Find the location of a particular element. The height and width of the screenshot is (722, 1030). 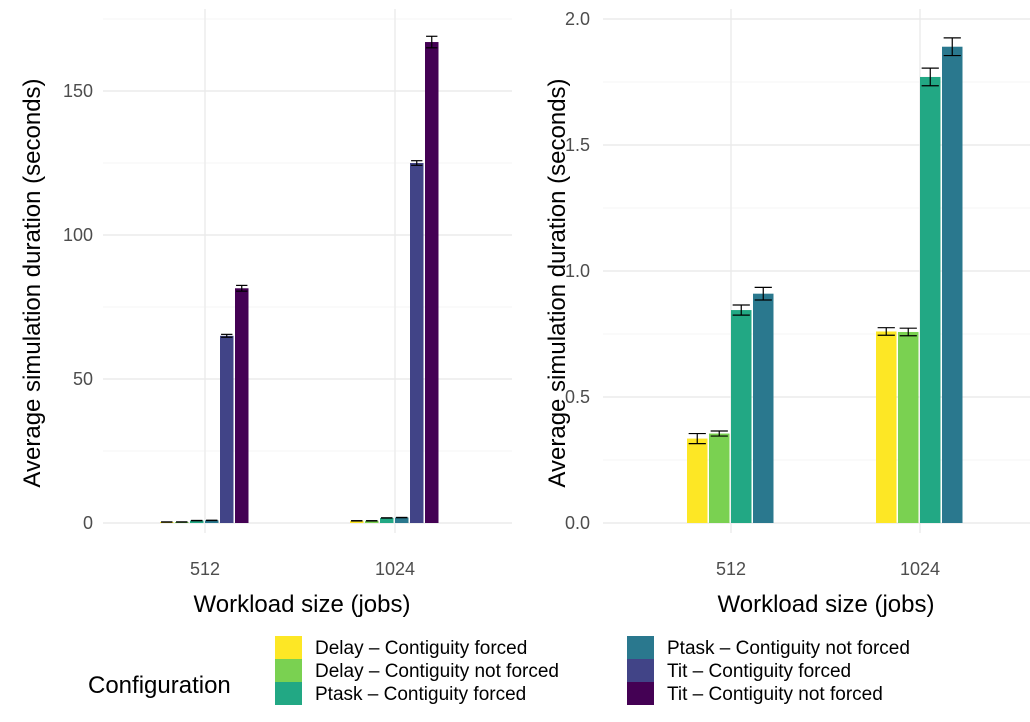

y-tick-label: 0 is located at coordinates (88, 523).